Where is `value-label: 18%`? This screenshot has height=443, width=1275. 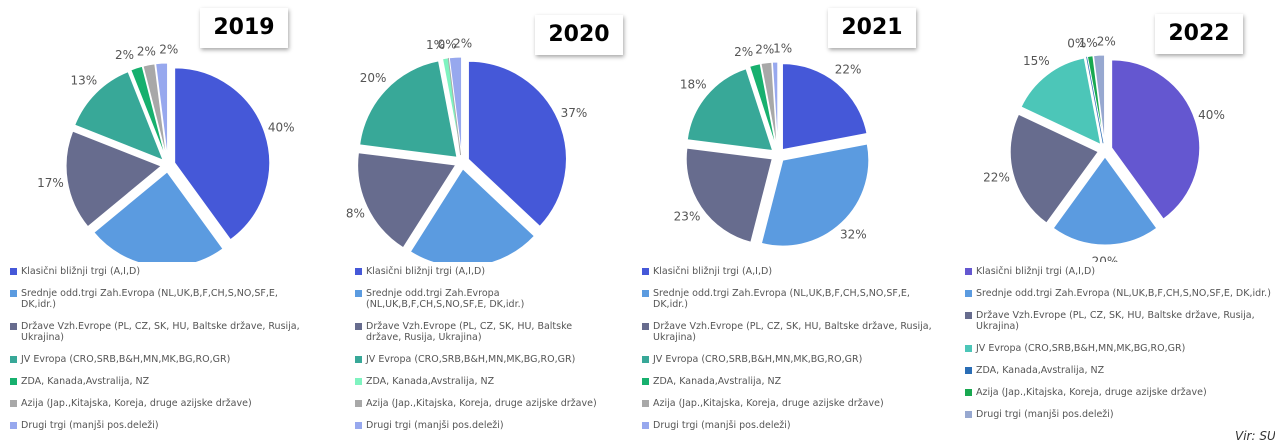
value-label: 18% is located at coordinates (355, 213).